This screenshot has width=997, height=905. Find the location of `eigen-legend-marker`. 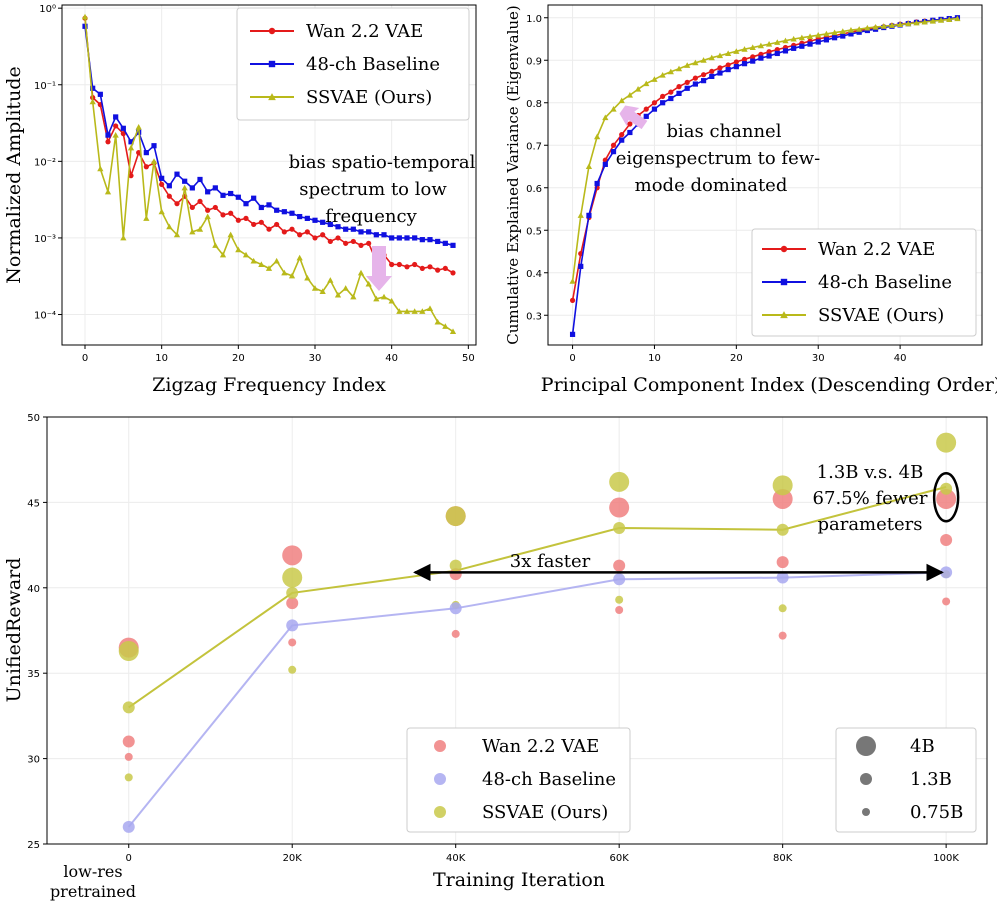

eigen-legend-marker is located at coordinates (784, 282).